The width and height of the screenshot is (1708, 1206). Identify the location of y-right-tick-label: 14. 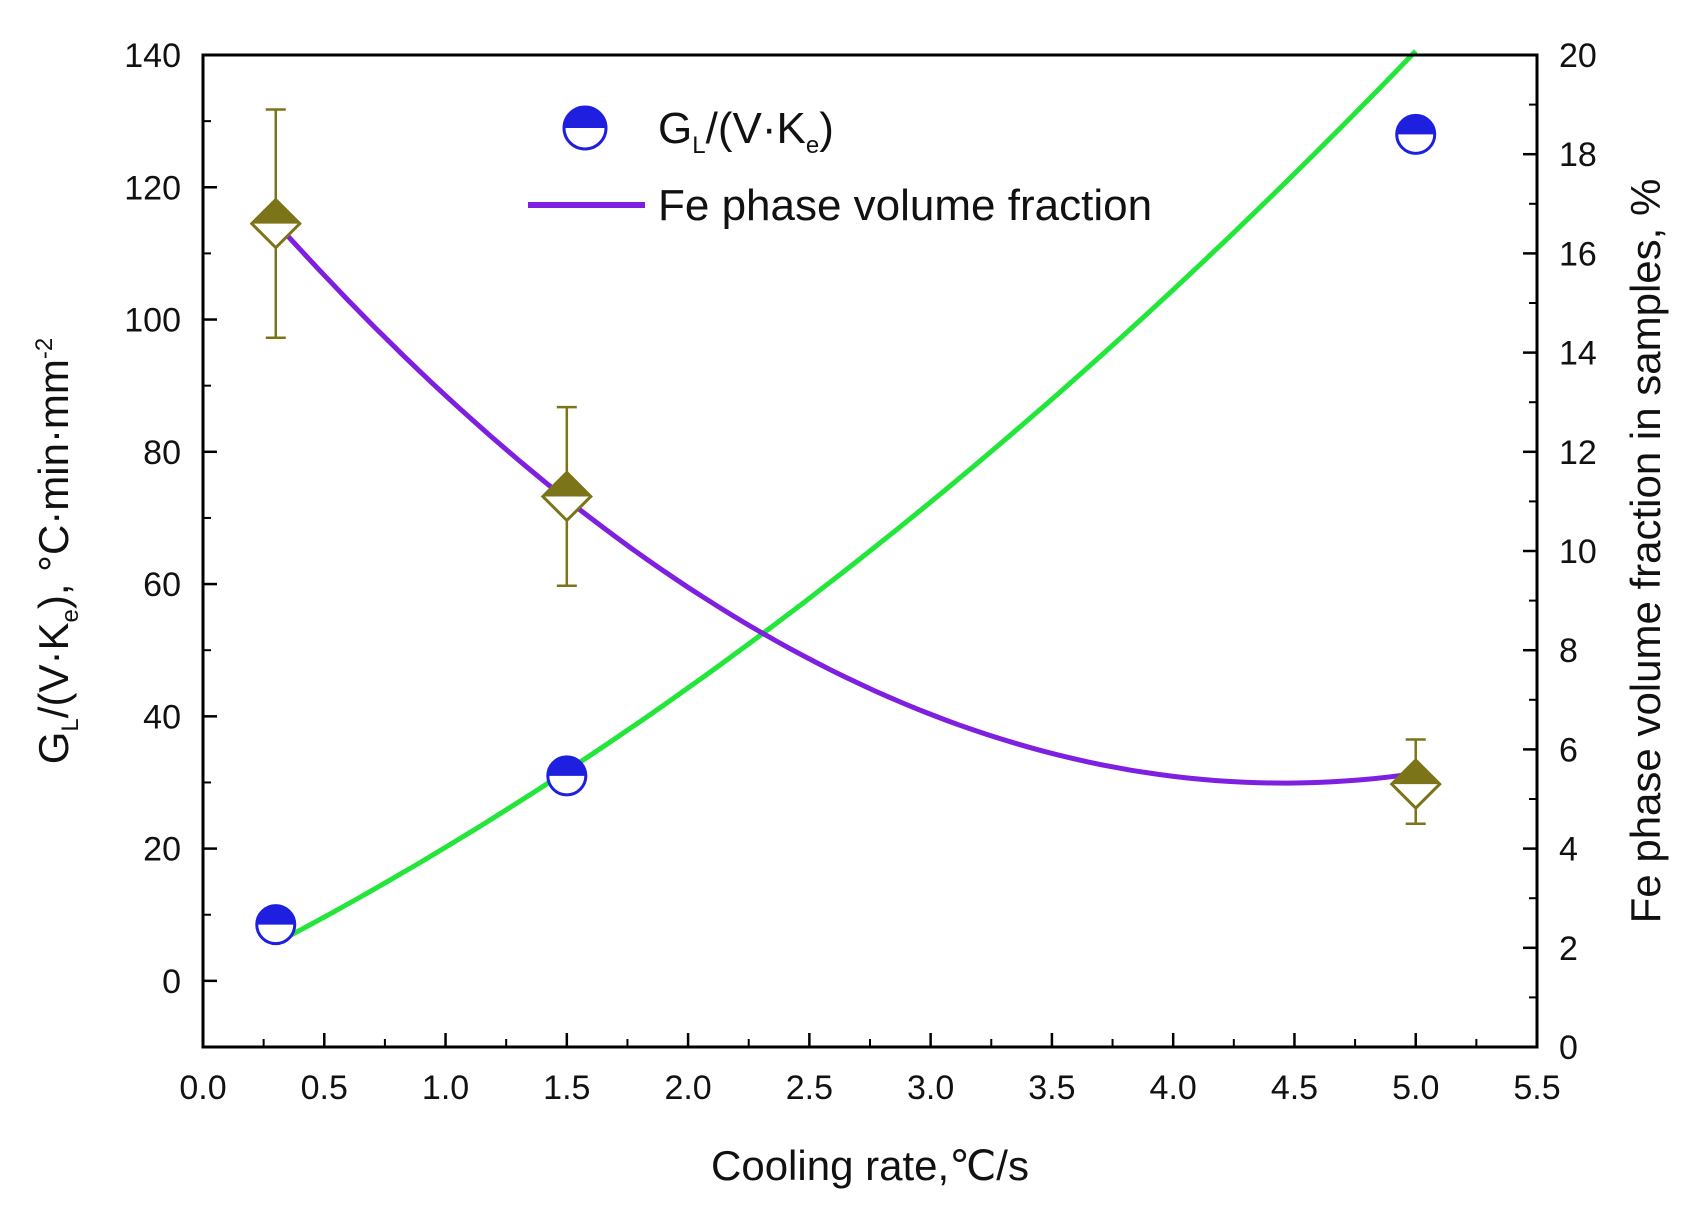
(1578, 354).